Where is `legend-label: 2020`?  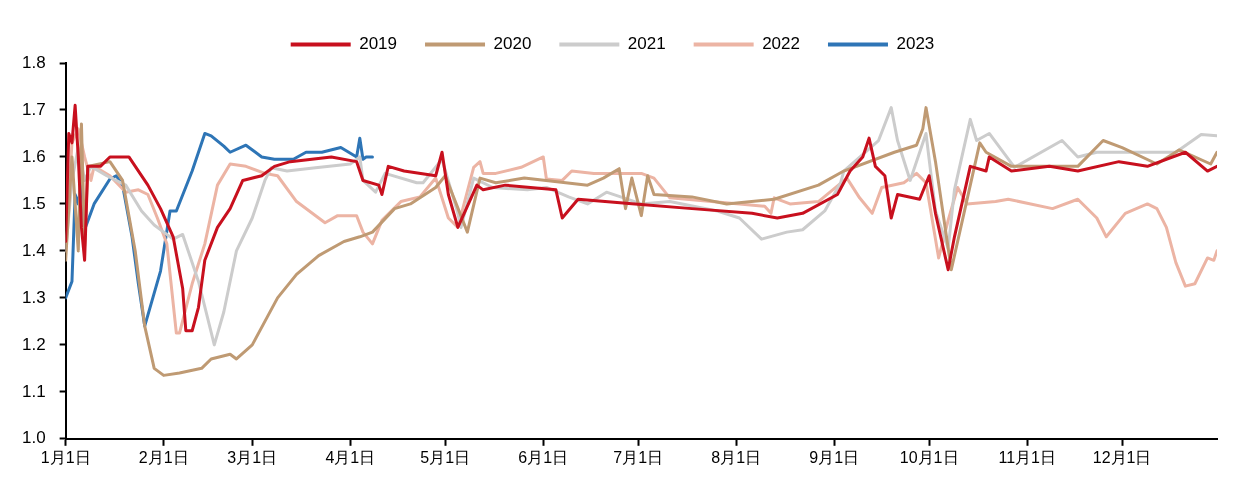 legend-label: 2020 is located at coordinates (512, 44).